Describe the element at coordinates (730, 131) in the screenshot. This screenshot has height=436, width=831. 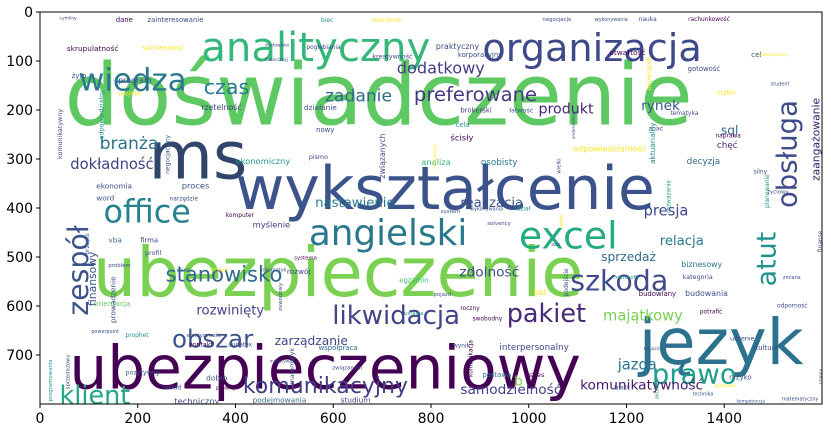
I see `word-44: sql` at that location.